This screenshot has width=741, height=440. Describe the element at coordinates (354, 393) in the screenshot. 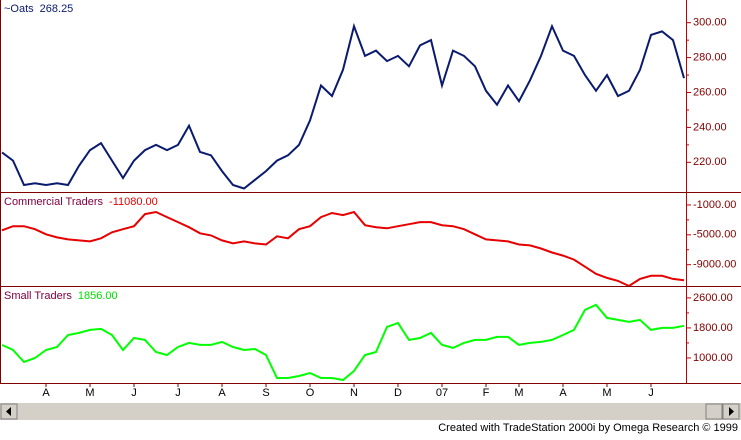

I see `x-tick-label: N` at that location.